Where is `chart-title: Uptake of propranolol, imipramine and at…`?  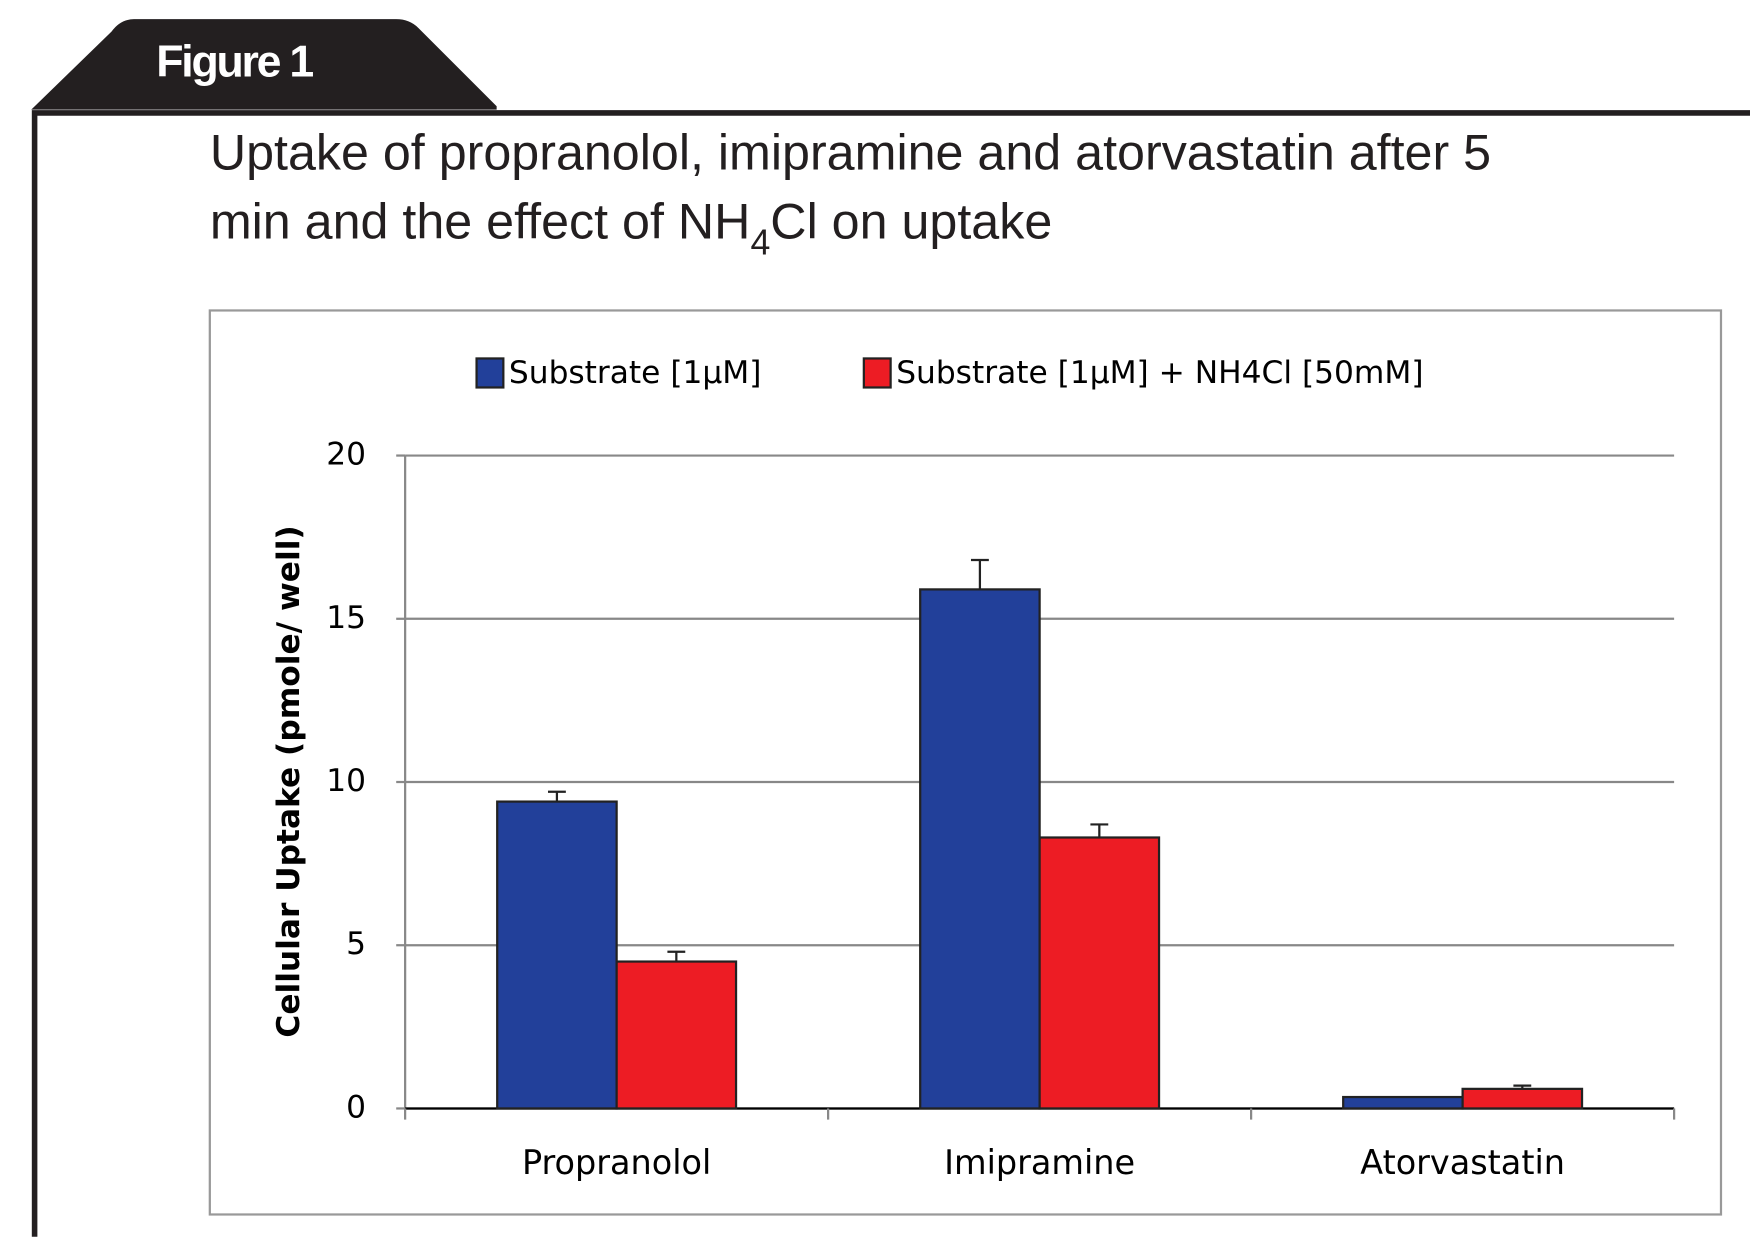 chart-title: Uptake of propranolol, imipramine and at… is located at coordinates (850, 153).